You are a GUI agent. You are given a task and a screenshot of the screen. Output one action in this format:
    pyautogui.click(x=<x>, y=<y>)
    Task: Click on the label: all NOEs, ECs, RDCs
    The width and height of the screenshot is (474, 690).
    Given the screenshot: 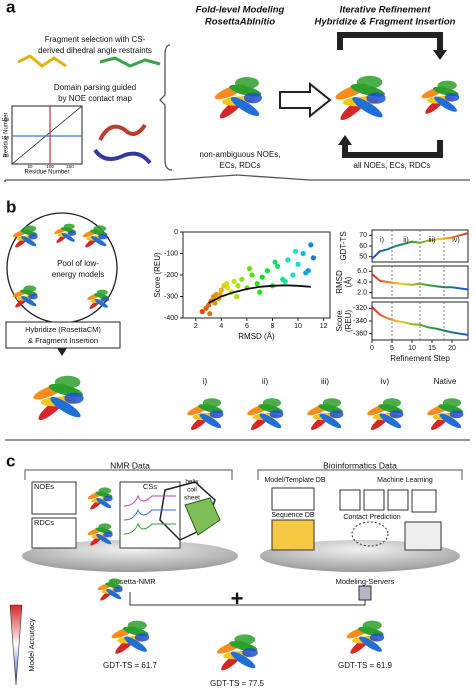 What is the action you would take?
    pyautogui.click(x=392, y=165)
    